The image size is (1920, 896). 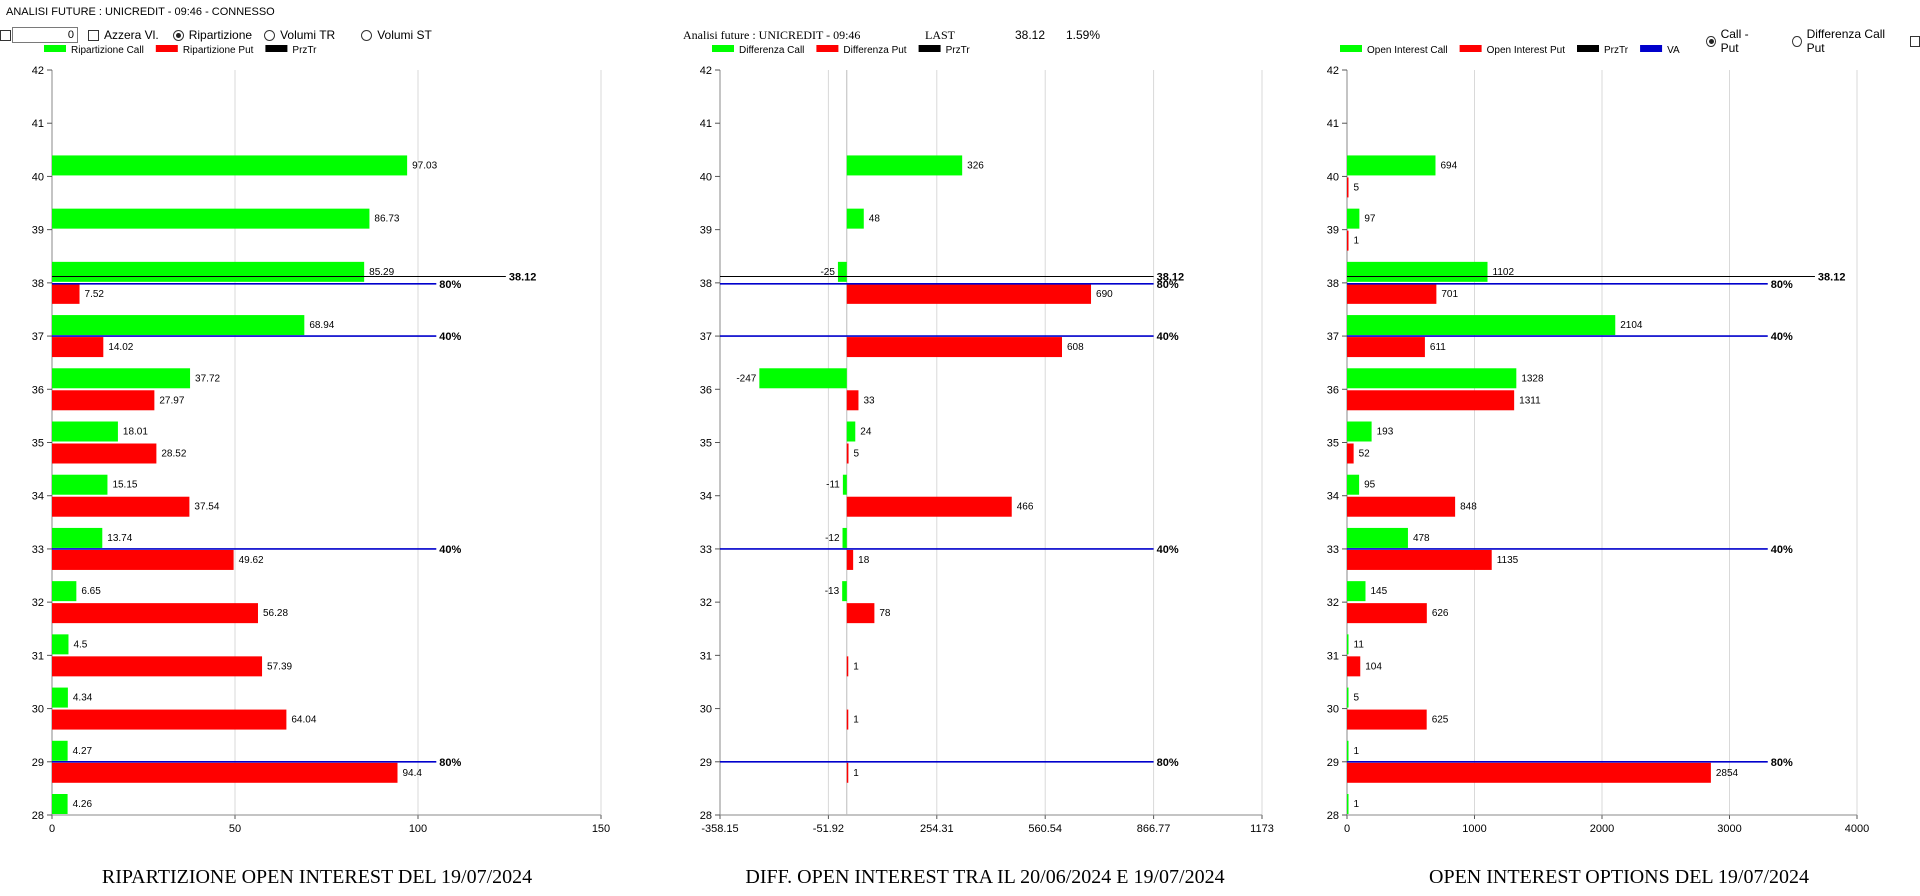 I want to click on radio-volumi-tr-label: Volumi TR, so click(x=308, y=35).